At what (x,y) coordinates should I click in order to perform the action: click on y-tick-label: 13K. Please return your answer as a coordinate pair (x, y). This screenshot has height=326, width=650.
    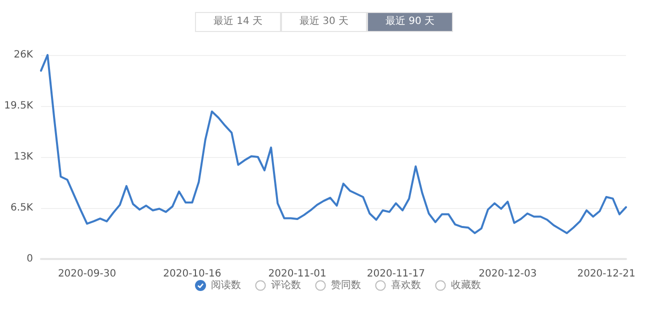
    Looking at the image, I should click on (24, 157).